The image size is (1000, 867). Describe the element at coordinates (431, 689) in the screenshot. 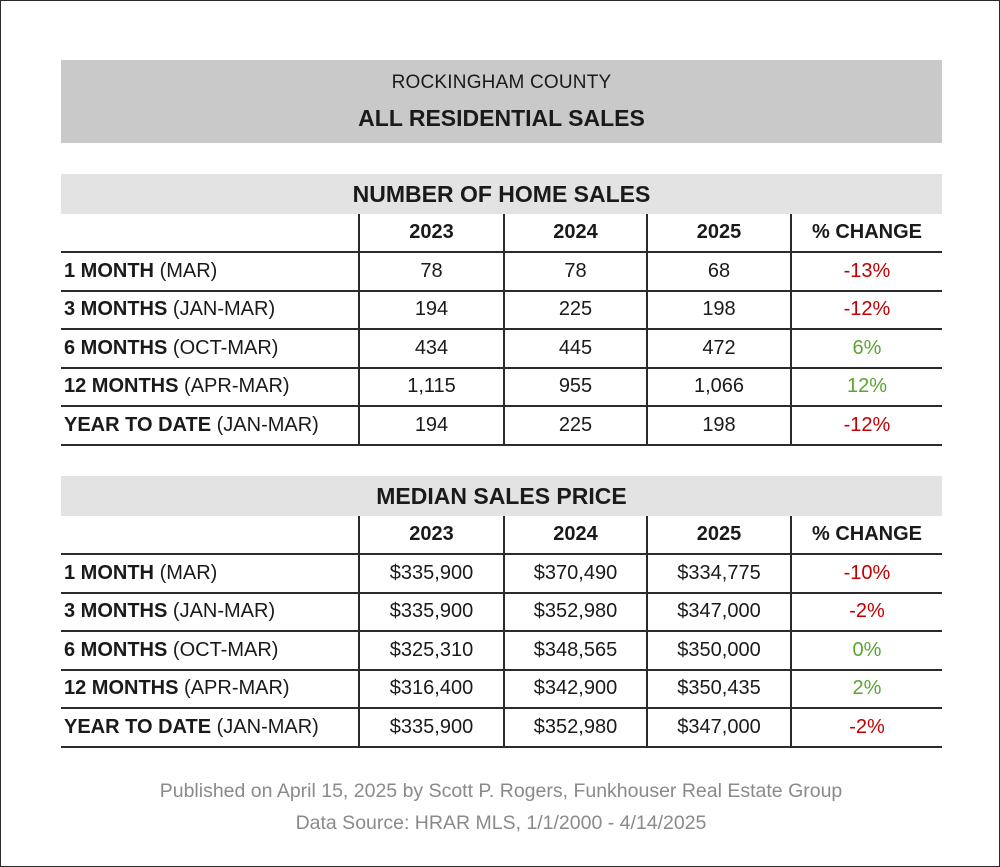

I see `value-cell: $316,400` at that location.